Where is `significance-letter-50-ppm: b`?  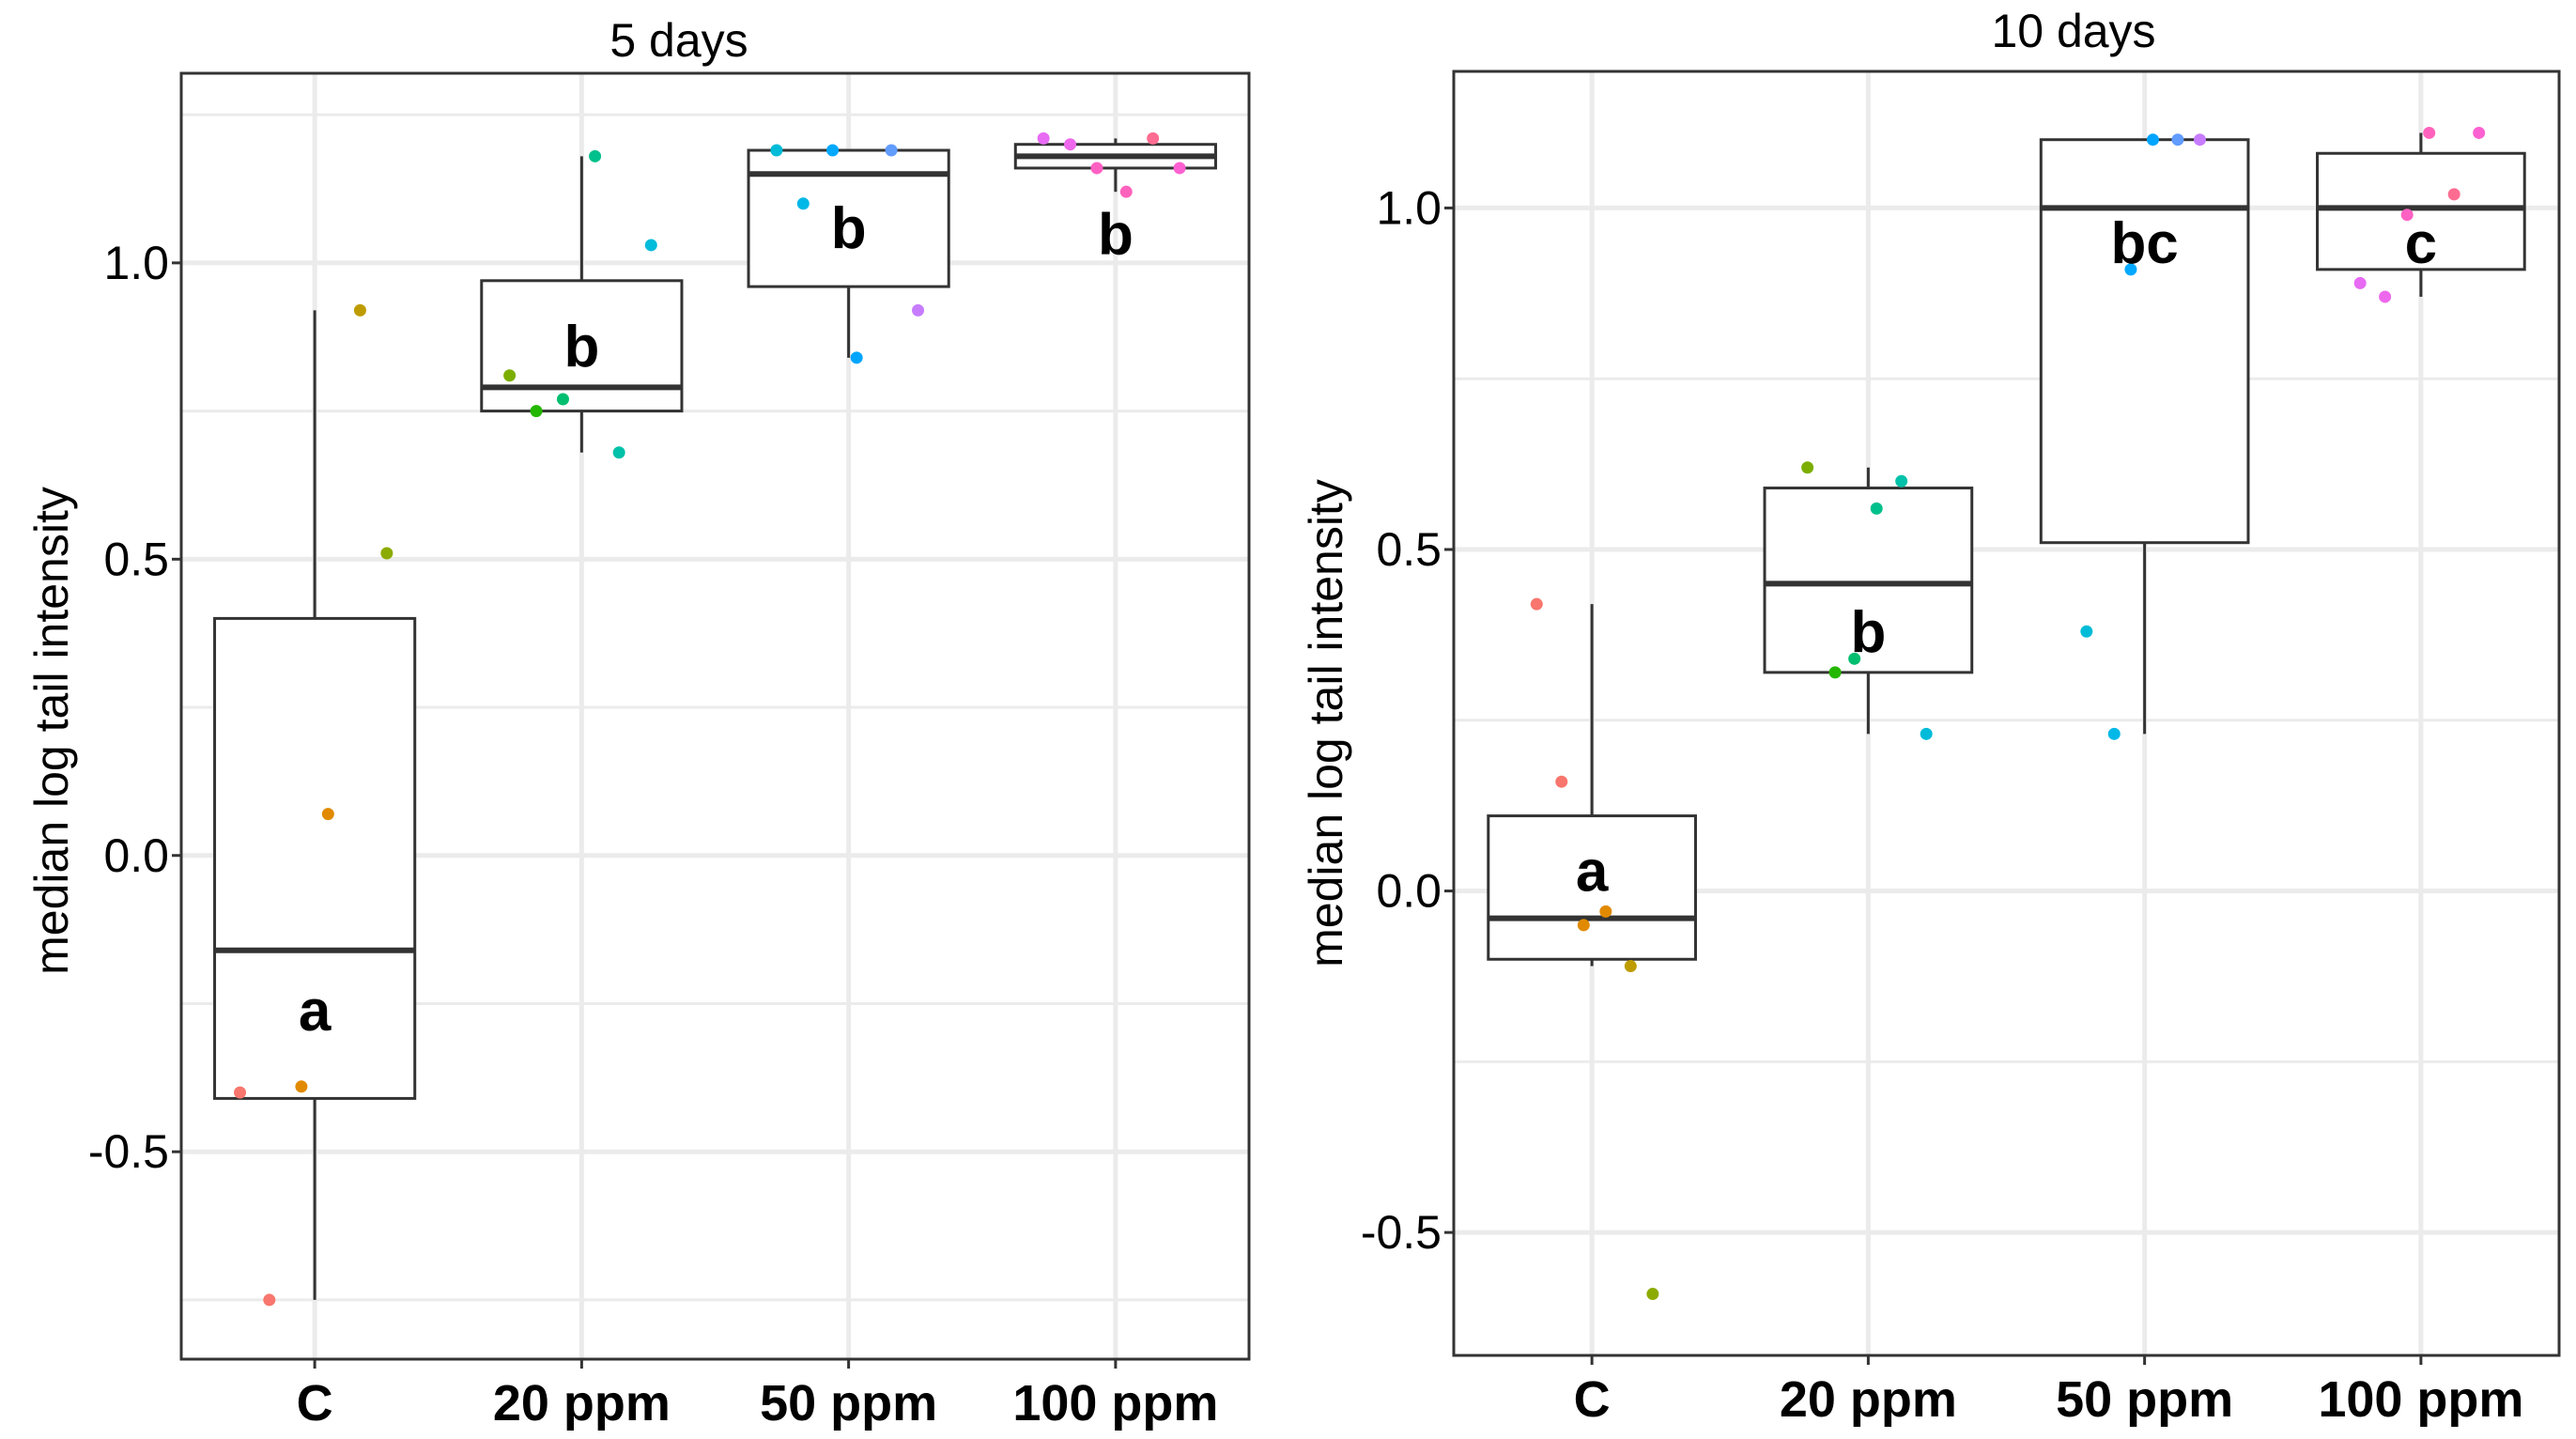
significance-letter-50-ppm: b is located at coordinates (849, 228).